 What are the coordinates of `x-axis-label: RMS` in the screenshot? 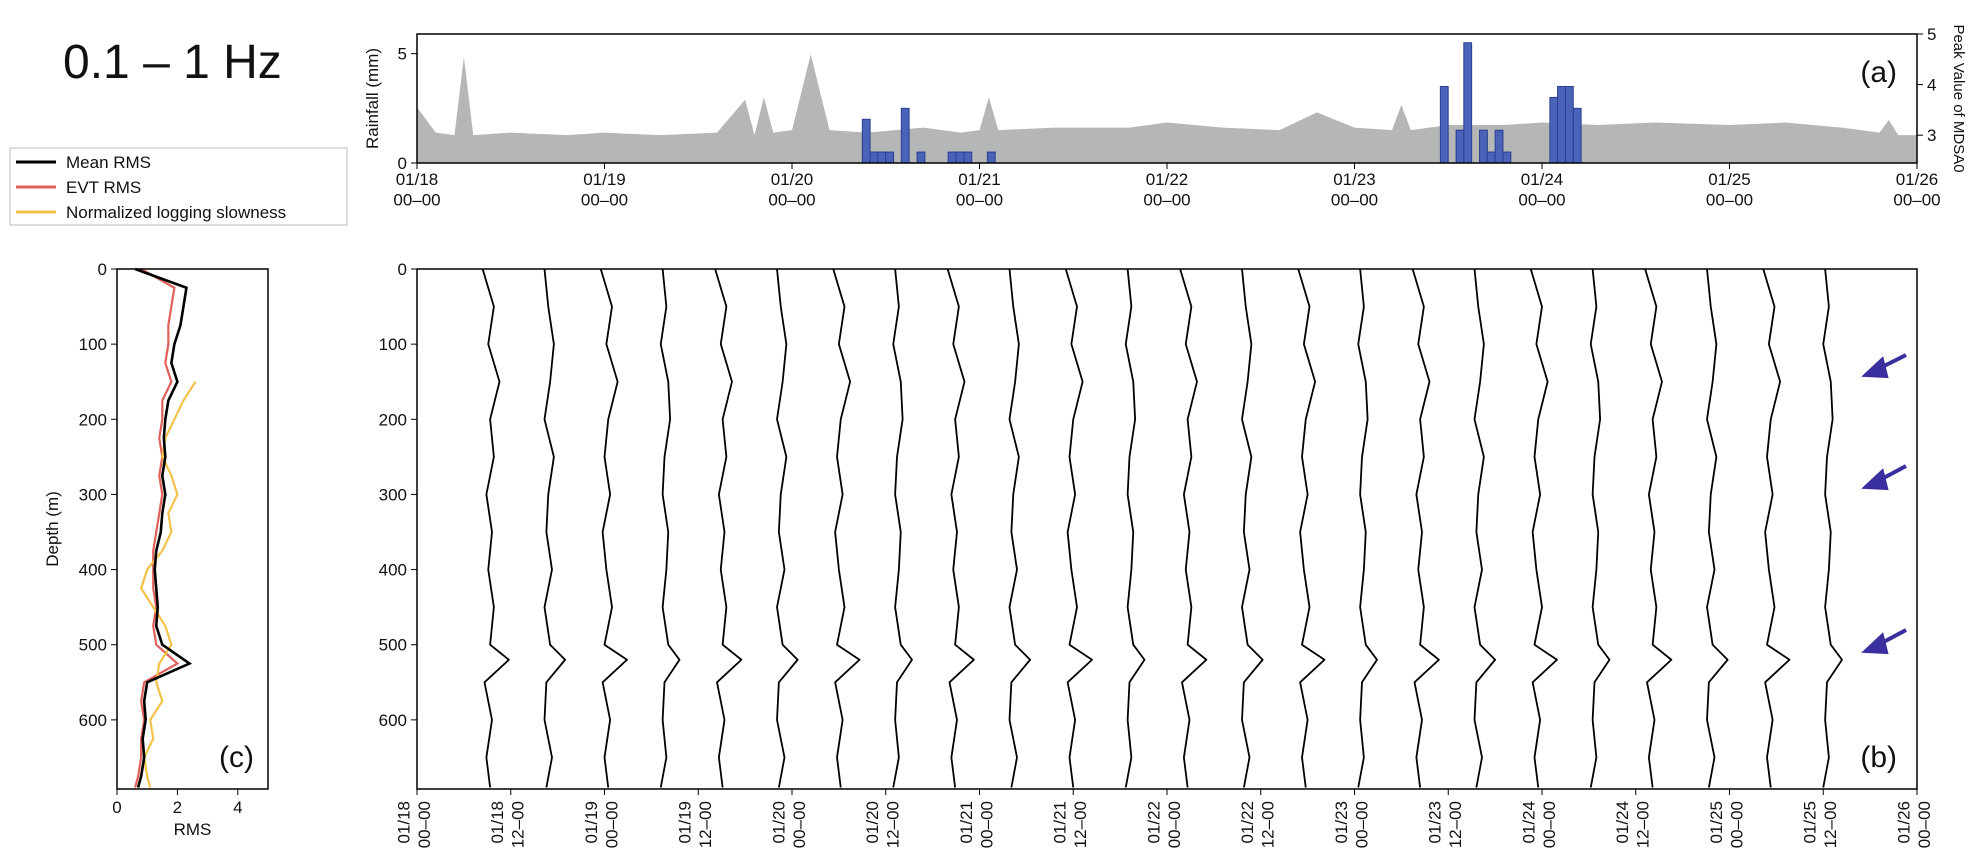 It's located at (193, 829).